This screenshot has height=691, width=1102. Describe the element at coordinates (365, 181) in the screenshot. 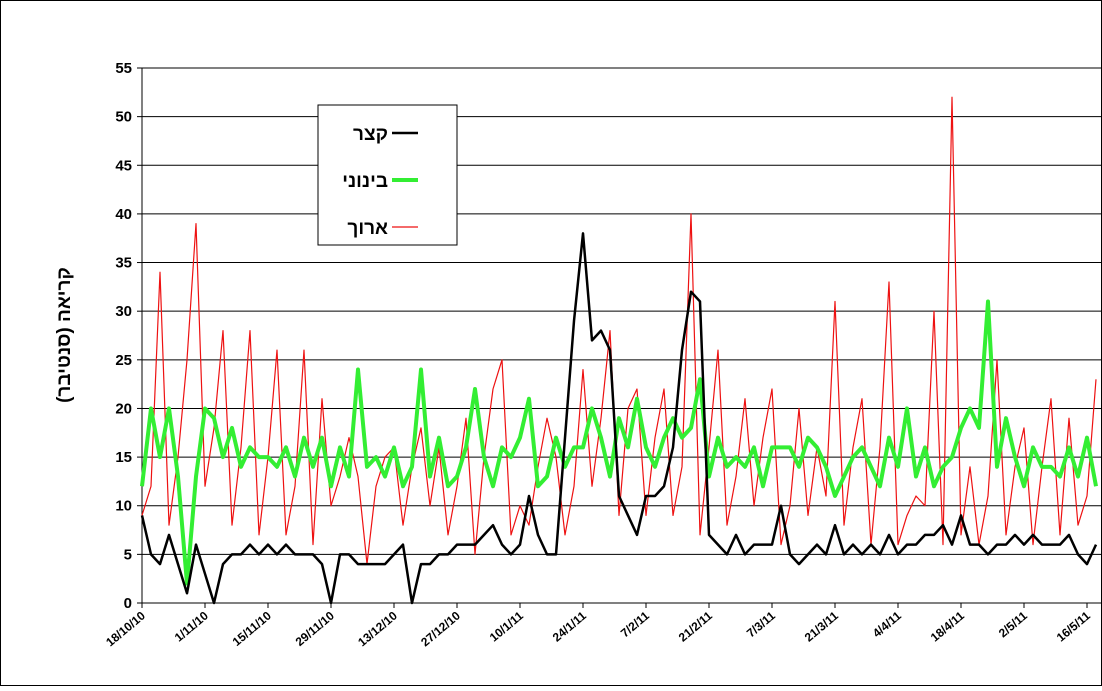

I see `legend-label: בינוני` at that location.